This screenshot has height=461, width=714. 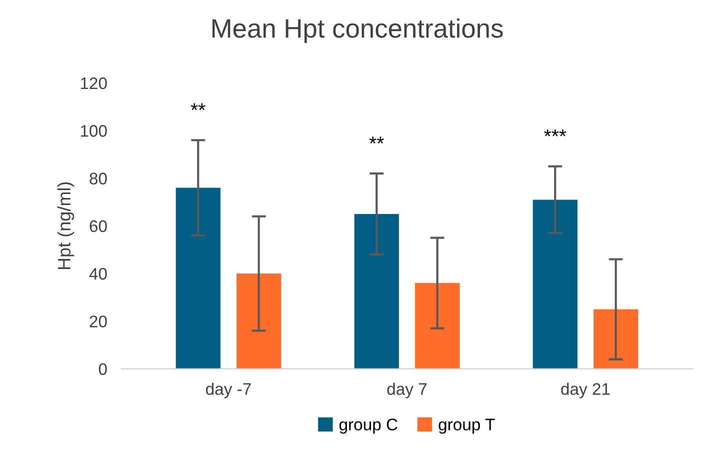 I want to click on legend-label: group T, so click(x=466, y=426).